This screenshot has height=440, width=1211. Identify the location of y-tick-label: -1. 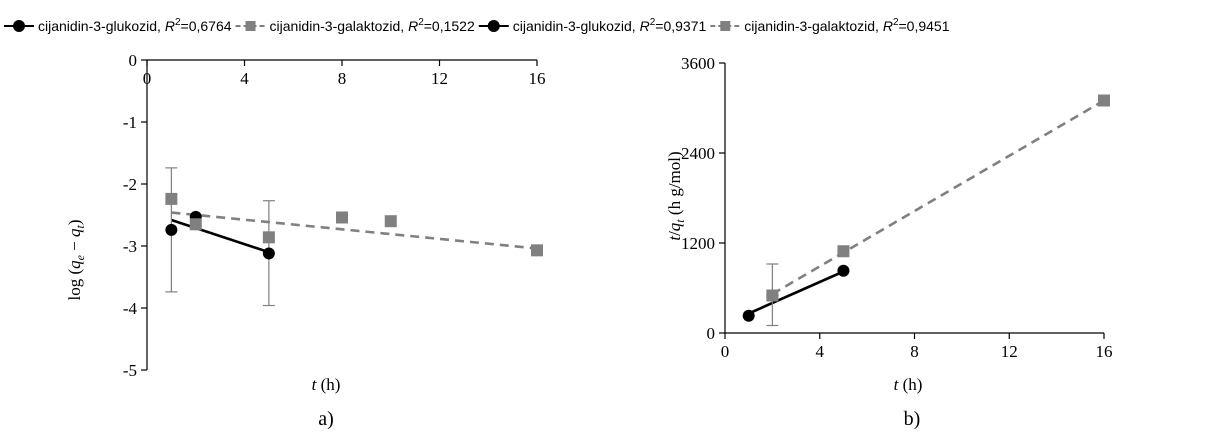
(130, 122).